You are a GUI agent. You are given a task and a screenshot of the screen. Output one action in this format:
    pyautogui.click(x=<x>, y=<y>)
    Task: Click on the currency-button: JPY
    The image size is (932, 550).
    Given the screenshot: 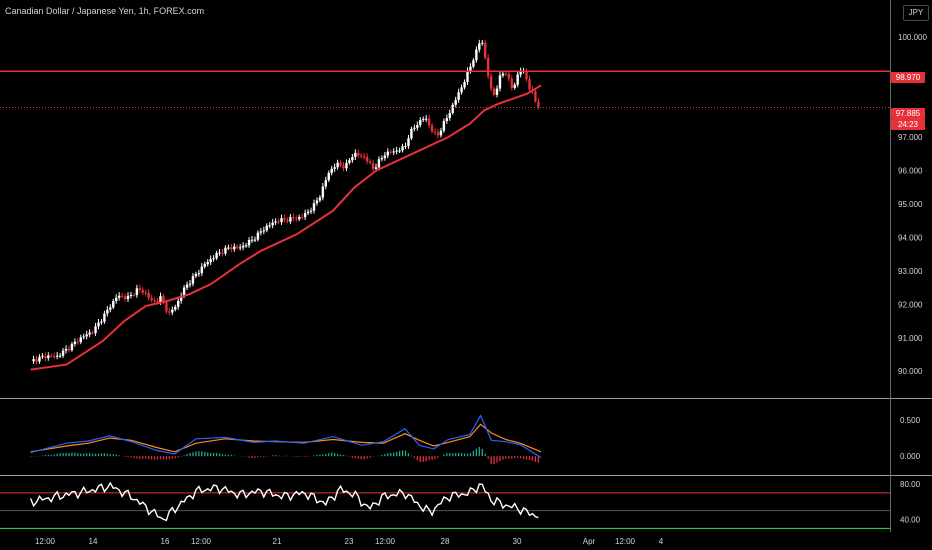 What is the action you would take?
    pyautogui.click(x=916, y=13)
    